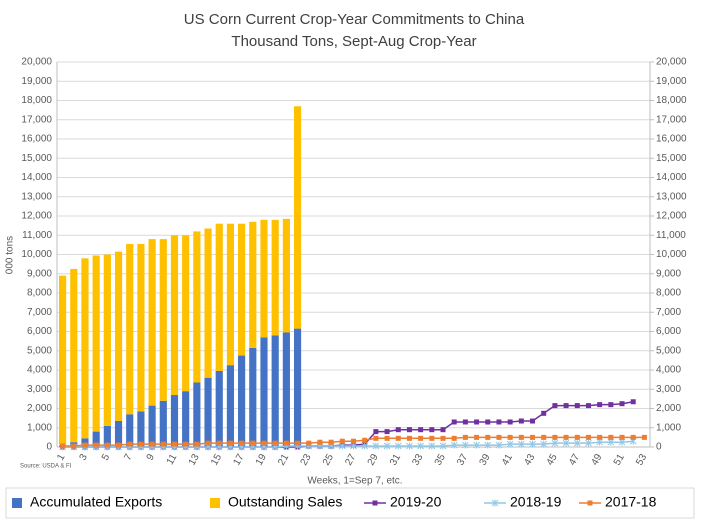  I want to click on y-tick-label: 20,000, so click(36, 62).